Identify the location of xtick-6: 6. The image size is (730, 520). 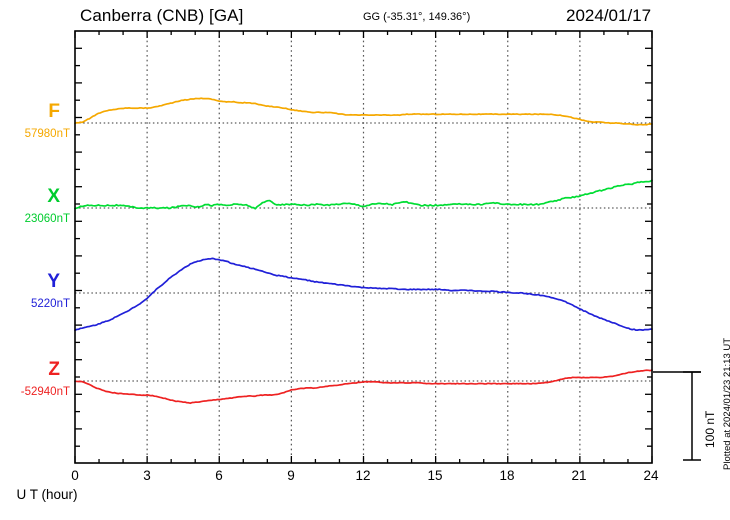
(219, 475).